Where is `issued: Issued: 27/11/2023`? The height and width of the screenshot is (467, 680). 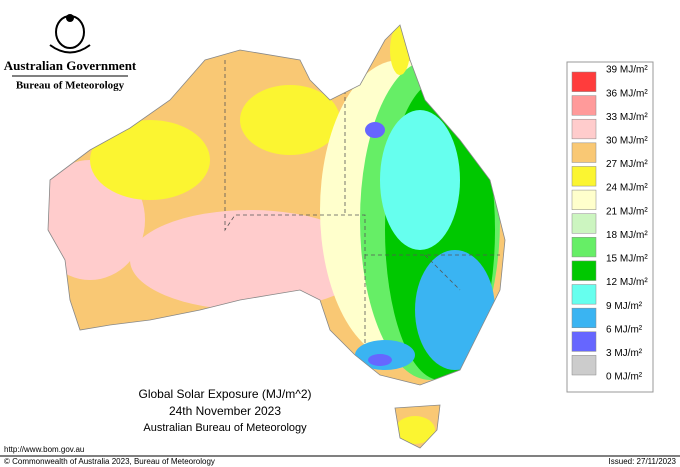
issued: Issued: 27/11/2023 is located at coordinates (643, 461).